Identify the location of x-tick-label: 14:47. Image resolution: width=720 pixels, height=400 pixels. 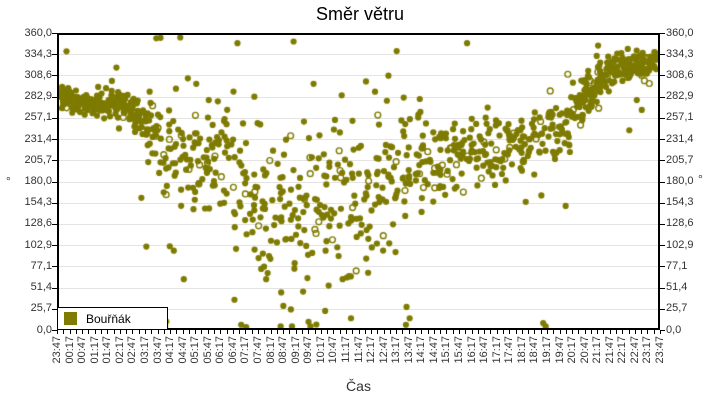
(434, 350).